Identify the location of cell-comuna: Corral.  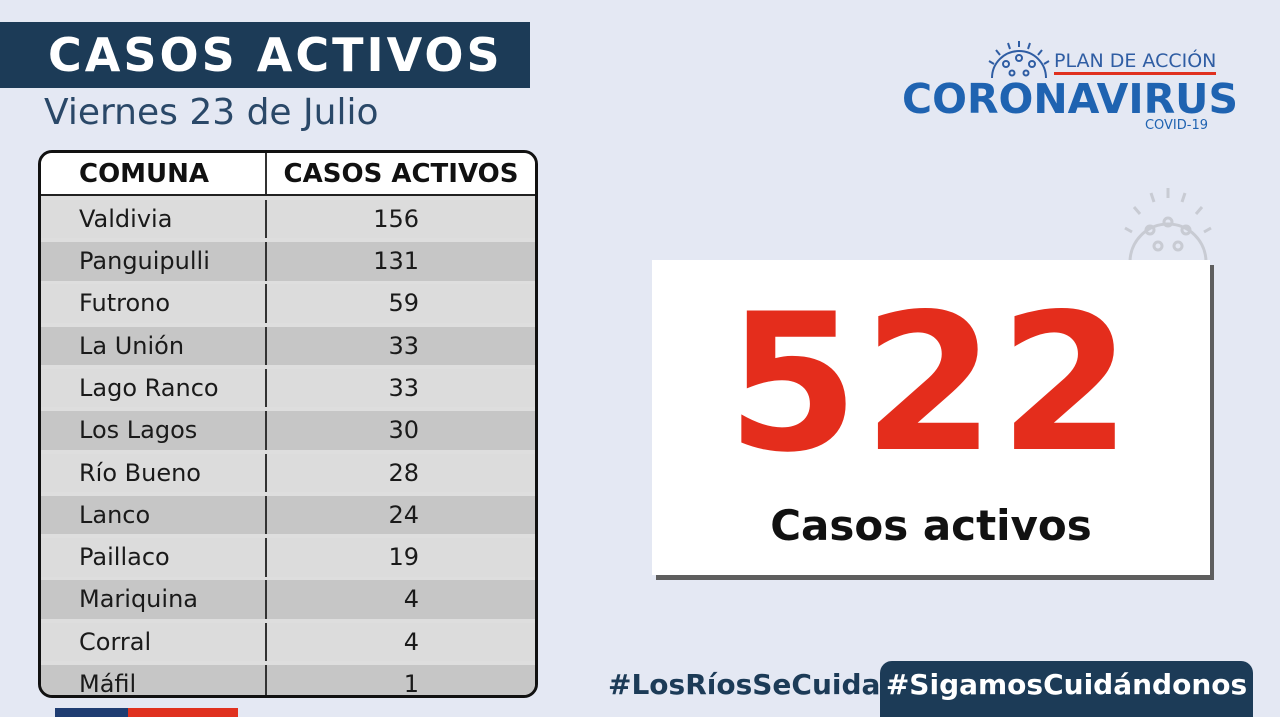
(154, 642).